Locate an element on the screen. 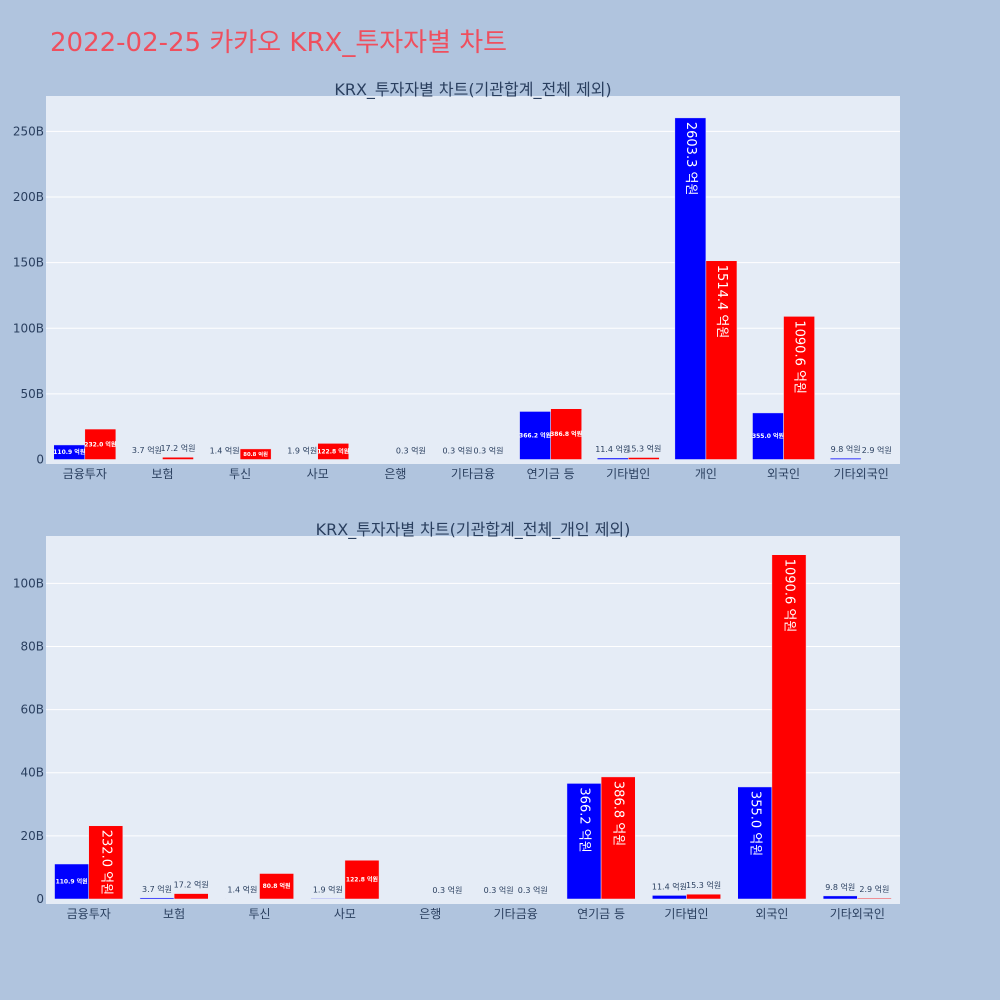 Image resolution: width=1000 pixels, height=1000 pixels. data-label: 366.2 억원 is located at coordinates (535, 435).